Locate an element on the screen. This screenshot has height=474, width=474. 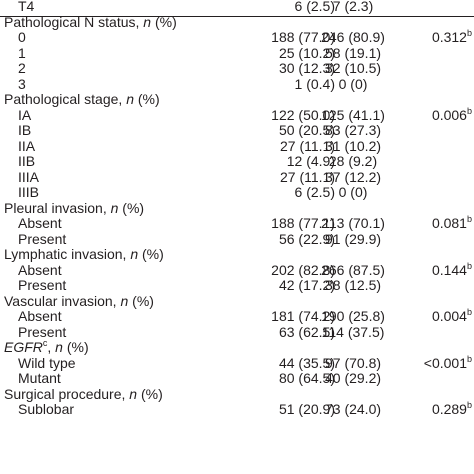
label-part: Sublobar is located at coordinates (46, 409).